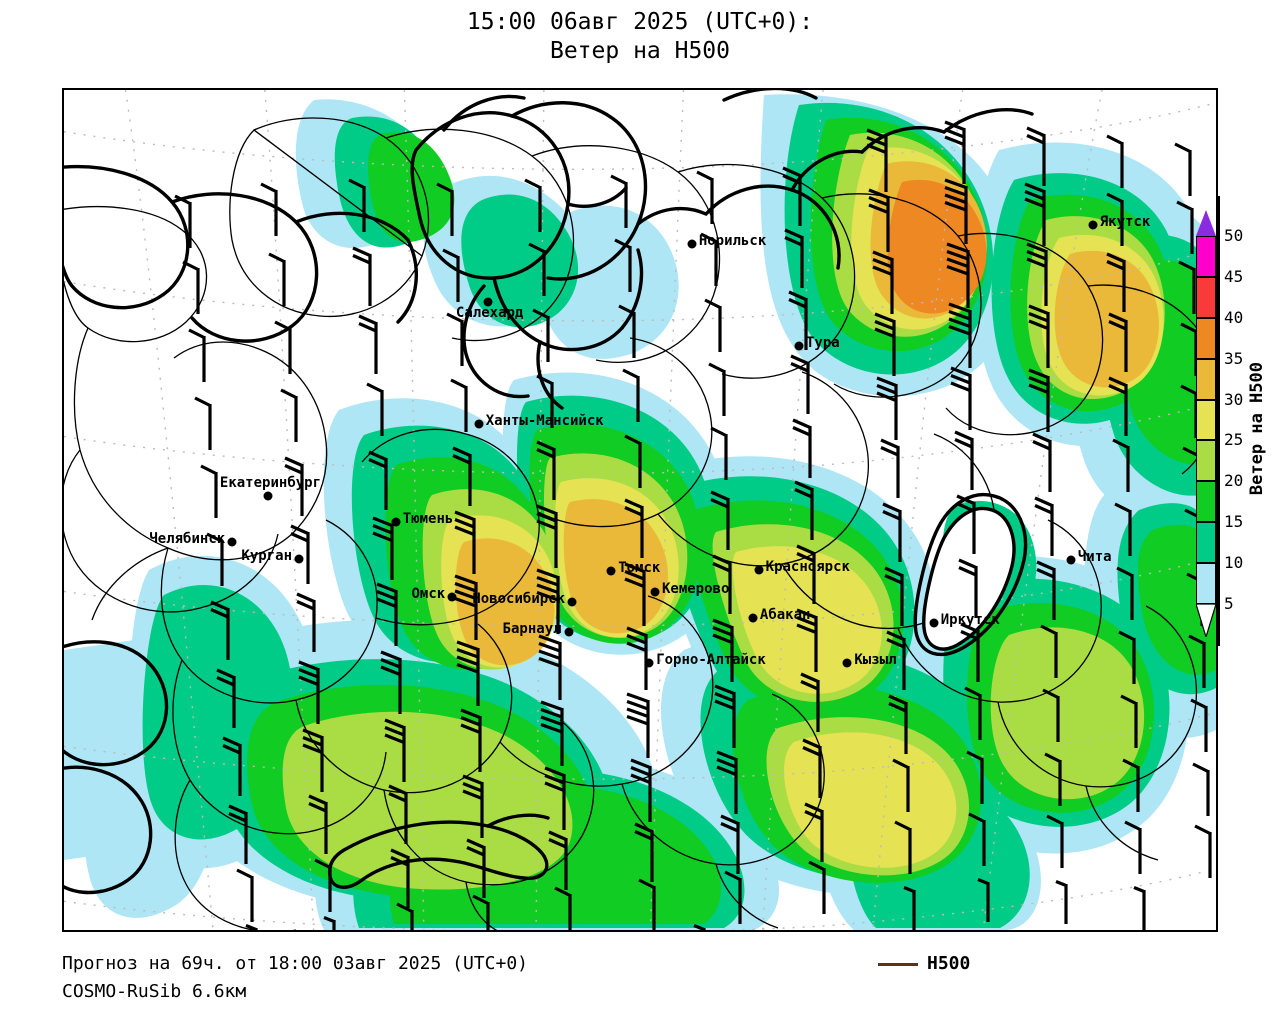  What do you see at coordinates (1234, 317) in the screenshot?
I see `colorbar-tick-label: 40` at bounding box center [1234, 317].